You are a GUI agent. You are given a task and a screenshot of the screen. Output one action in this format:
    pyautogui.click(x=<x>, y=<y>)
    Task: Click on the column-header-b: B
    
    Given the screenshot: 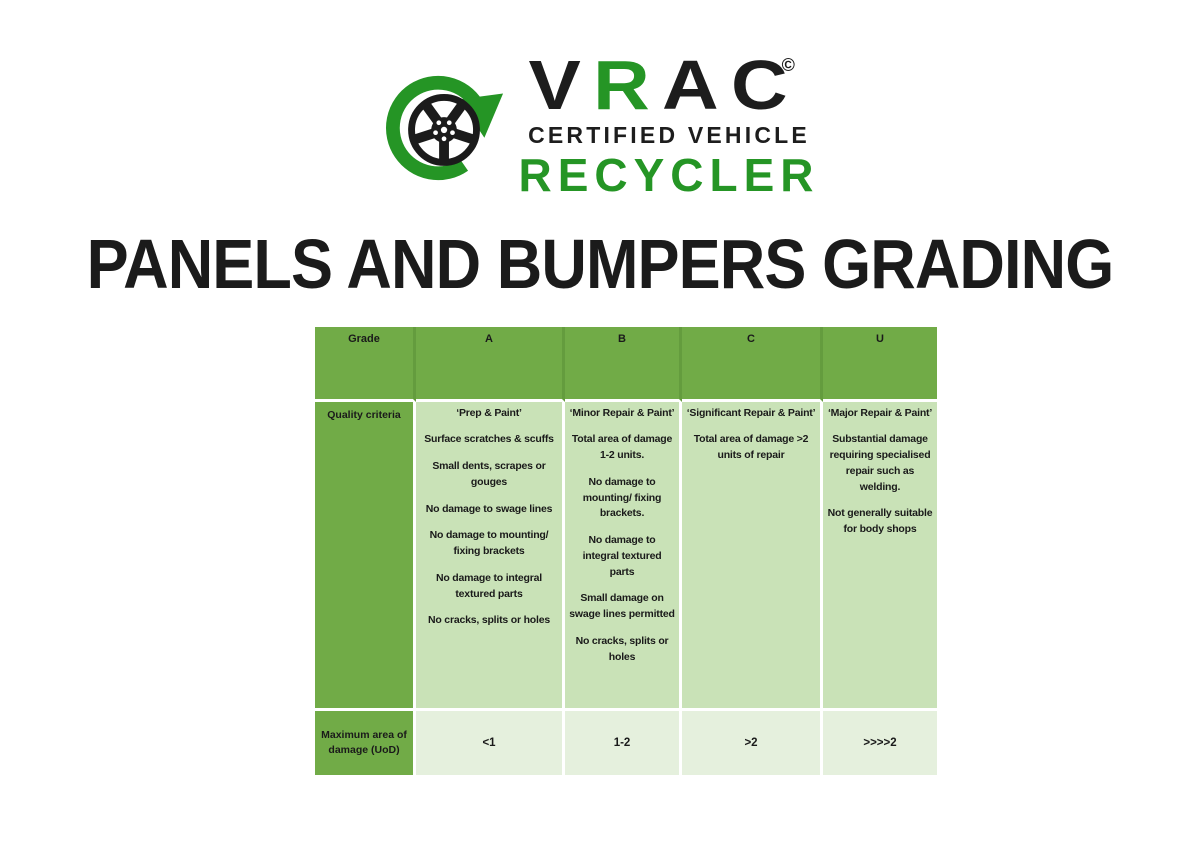 What is the action you would take?
    pyautogui.click(x=623, y=364)
    